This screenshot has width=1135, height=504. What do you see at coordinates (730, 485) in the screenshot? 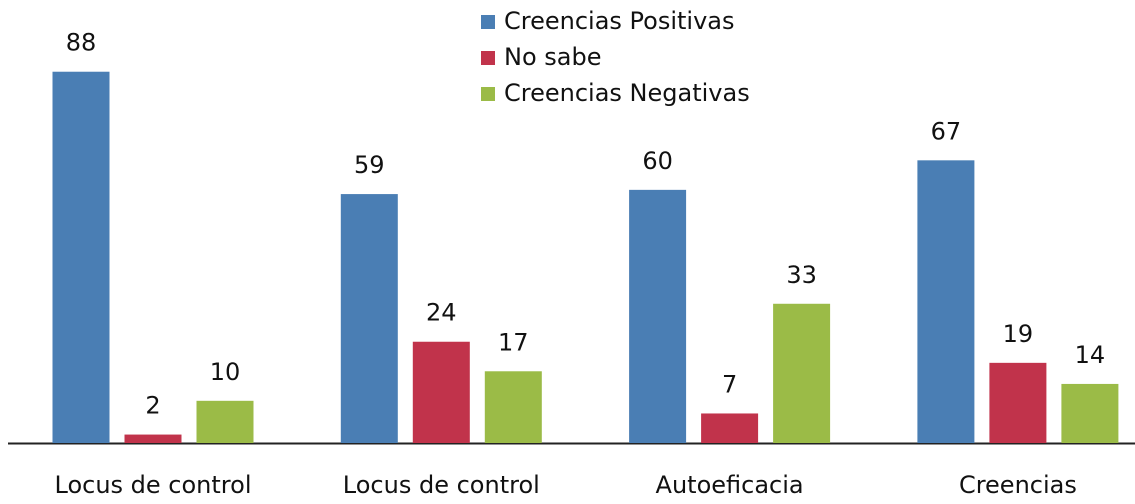
I see `x-tick-label: Autoeficacia` at bounding box center [730, 485].